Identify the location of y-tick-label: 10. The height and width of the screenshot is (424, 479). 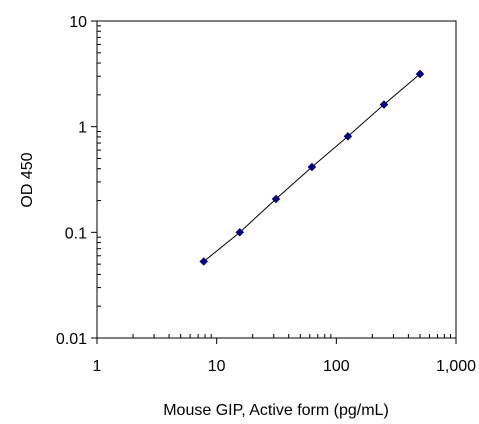
(78, 22).